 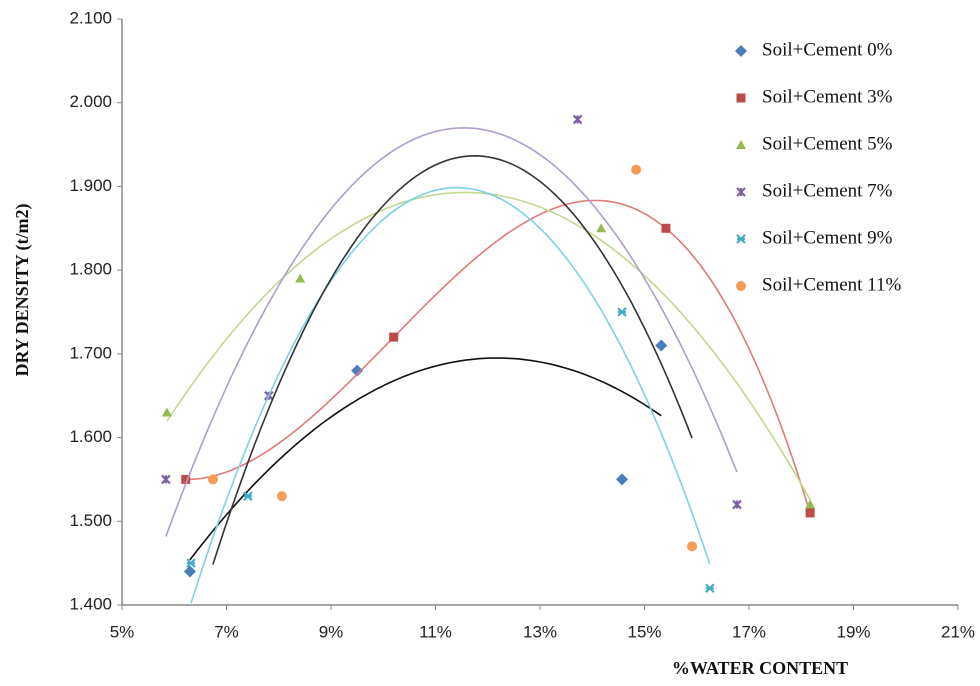 I want to click on legend-label: Soil+Cement 7%, so click(x=827, y=190).